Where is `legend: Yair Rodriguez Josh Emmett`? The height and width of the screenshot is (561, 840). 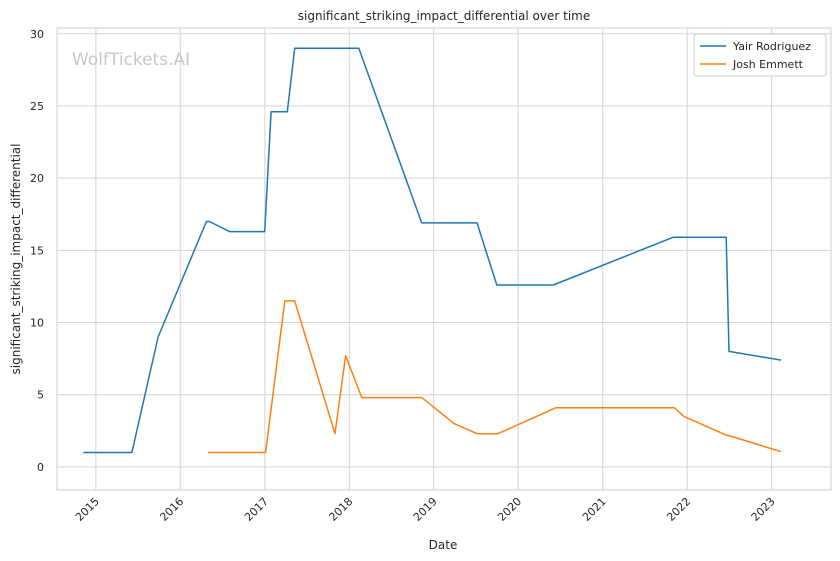
legend: Yair Rodriguez Josh Emmett is located at coordinates (760, 55).